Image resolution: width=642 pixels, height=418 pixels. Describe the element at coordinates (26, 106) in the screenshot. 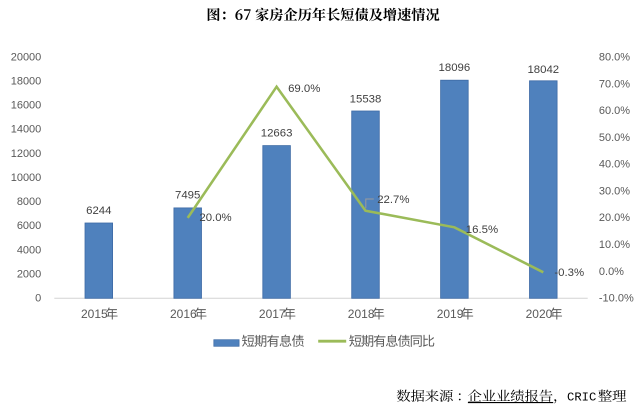

I see `svg-text: 16000` at that location.